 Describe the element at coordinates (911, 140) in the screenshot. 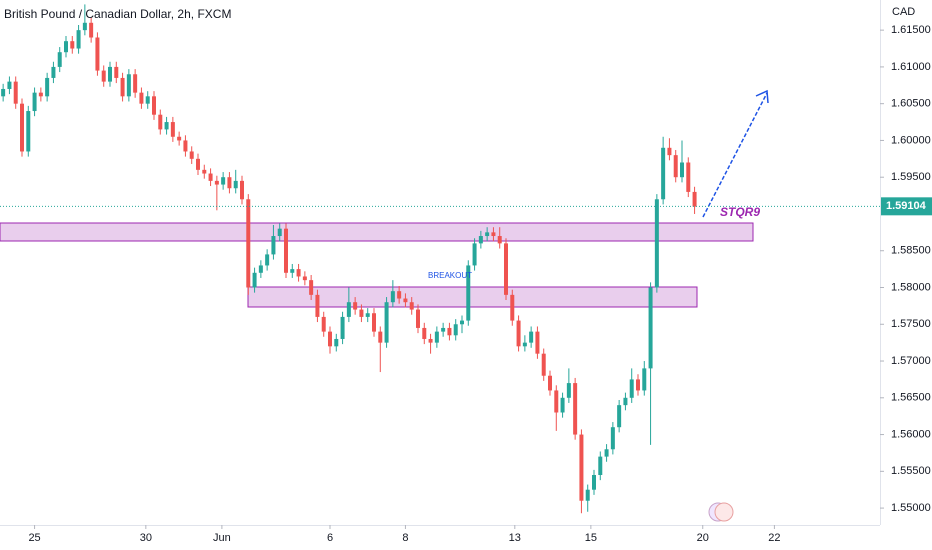

I see `y-tick-label: 1.60000` at that location.